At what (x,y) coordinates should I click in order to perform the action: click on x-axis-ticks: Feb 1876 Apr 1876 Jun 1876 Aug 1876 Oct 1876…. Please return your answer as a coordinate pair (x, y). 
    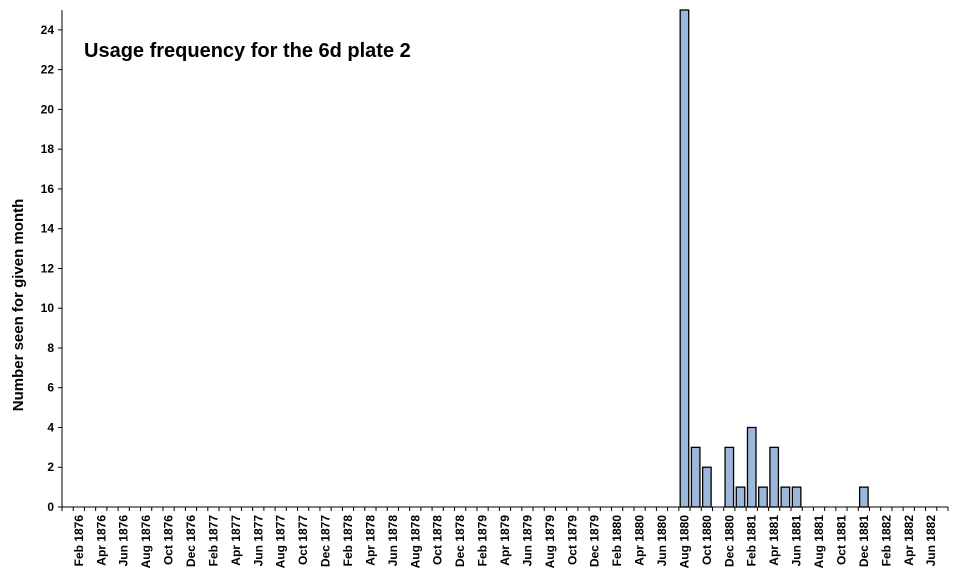
    Looking at the image, I should click on (505, 538).